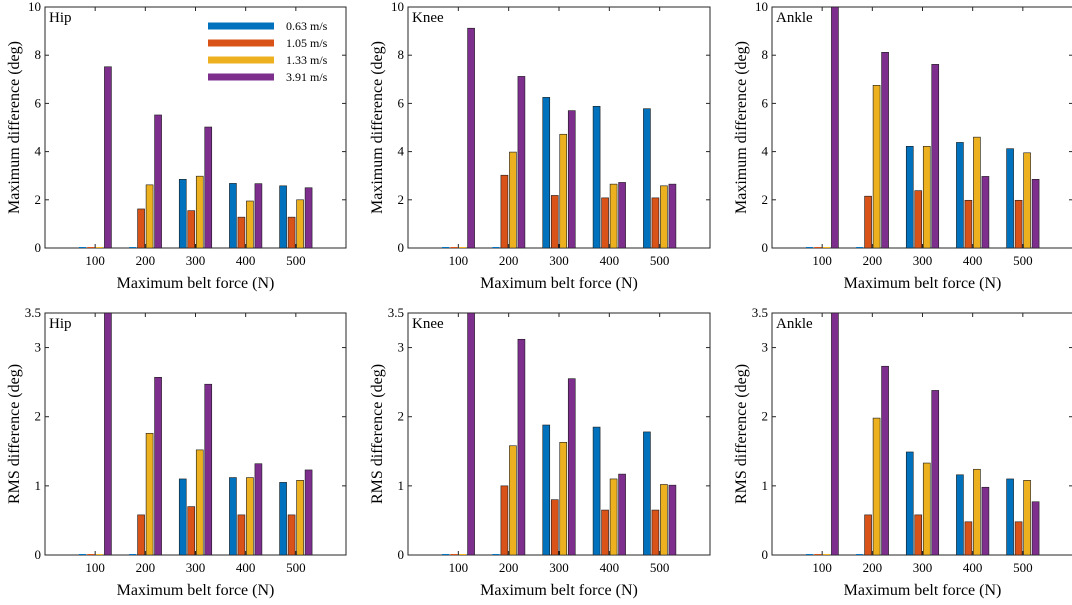 The image size is (1072, 605). I want to click on axes-box, so click(559, 127).